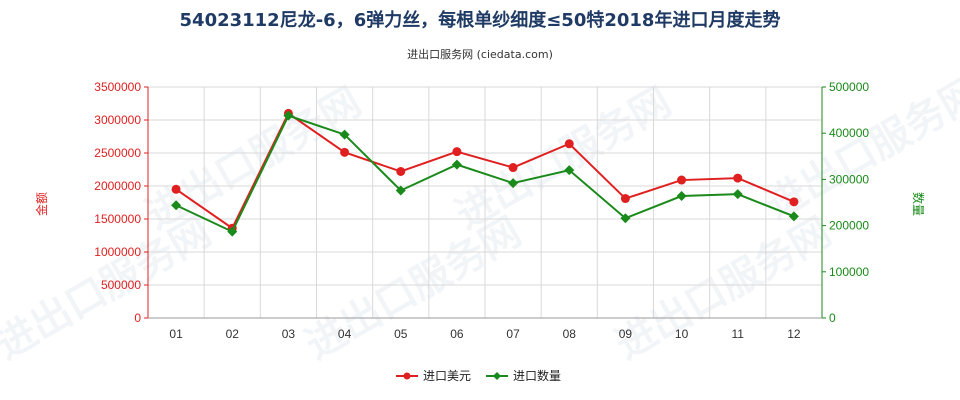  What do you see at coordinates (457, 334) in the screenshot?
I see `x-tick-label: 06` at bounding box center [457, 334].